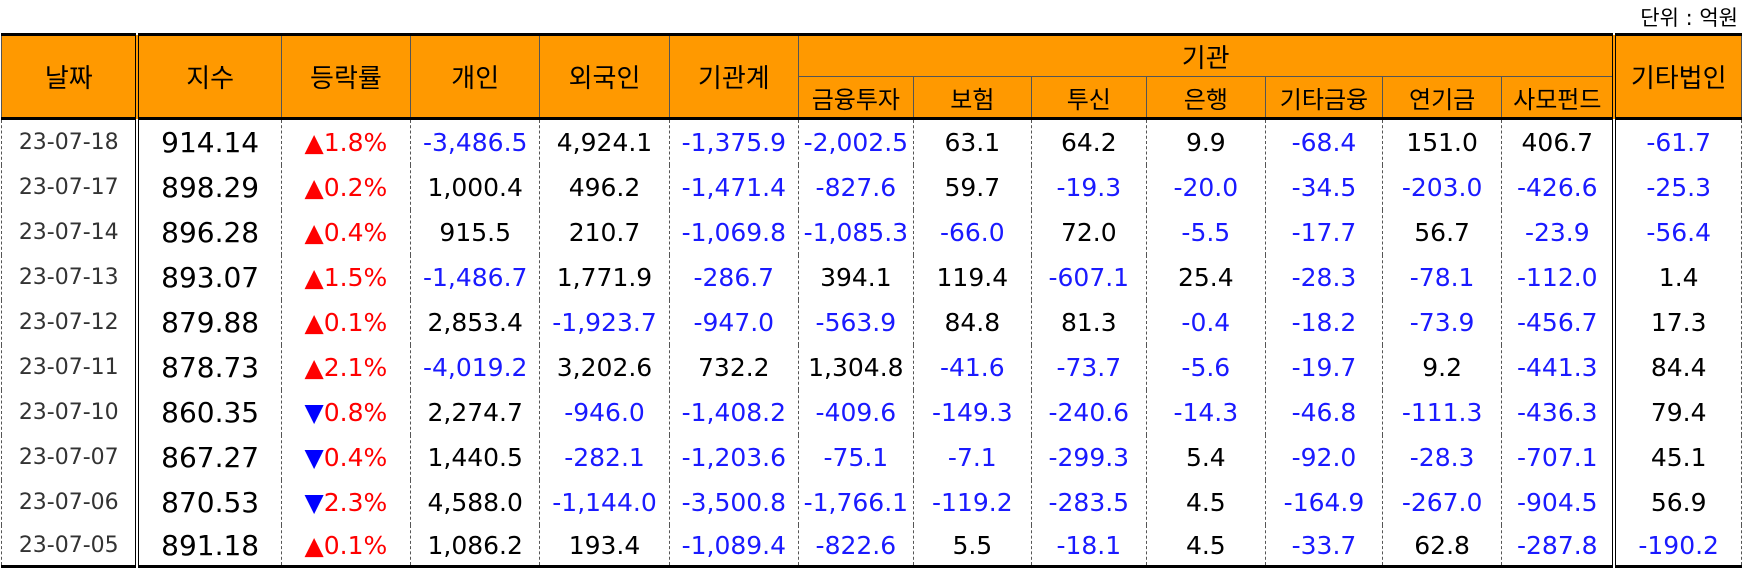 This screenshot has width=1744, height=573. I want to click on cell-change-value: 0.4%, so click(355, 457).